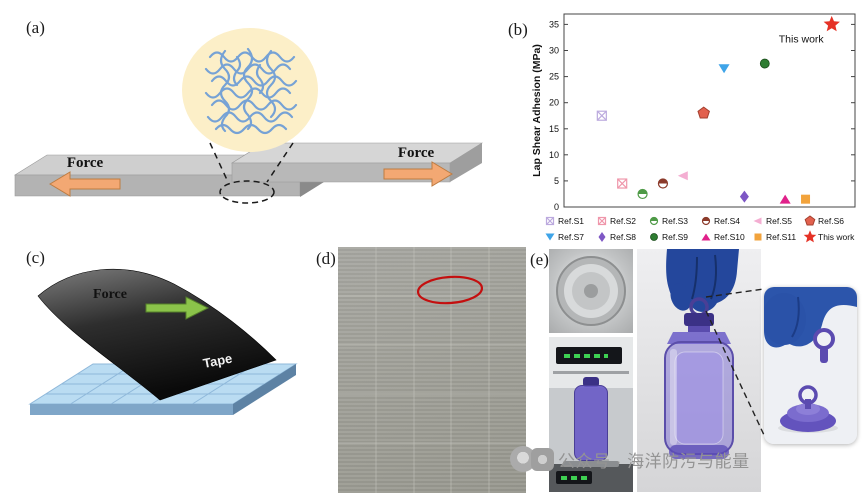 The image size is (865, 496). Describe the element at coordinates (808, 409) in the screenshot. I see `inset-lid` at that location.